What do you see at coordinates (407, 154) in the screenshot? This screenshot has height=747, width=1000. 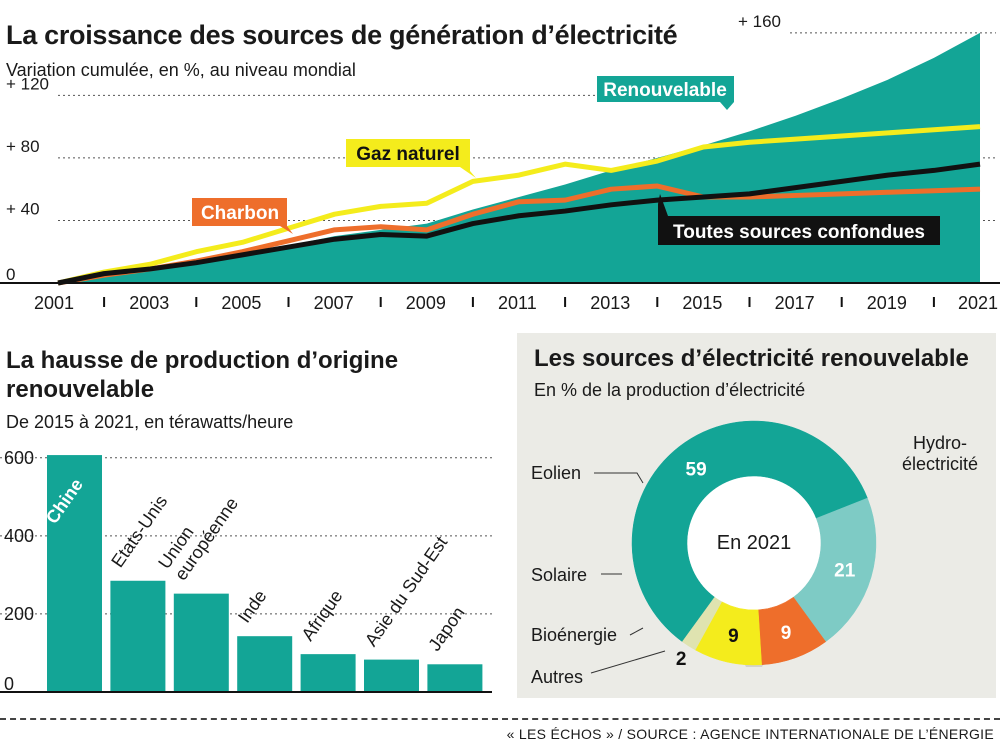 I see `legend-gaz-naturel-label: Gaz naturel` at bounding box center [407, 154].